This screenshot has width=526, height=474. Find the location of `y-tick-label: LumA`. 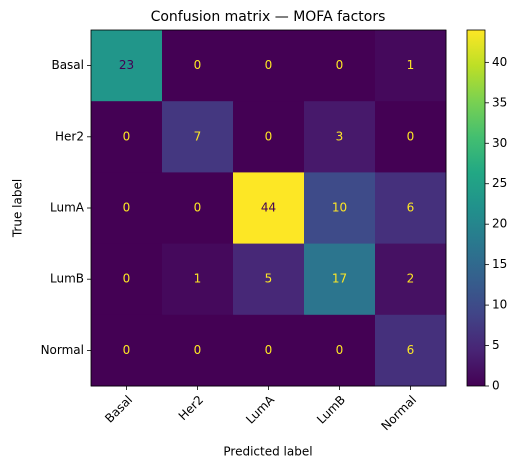

y-tick-label: LumA is located at coordinates (67, 208).